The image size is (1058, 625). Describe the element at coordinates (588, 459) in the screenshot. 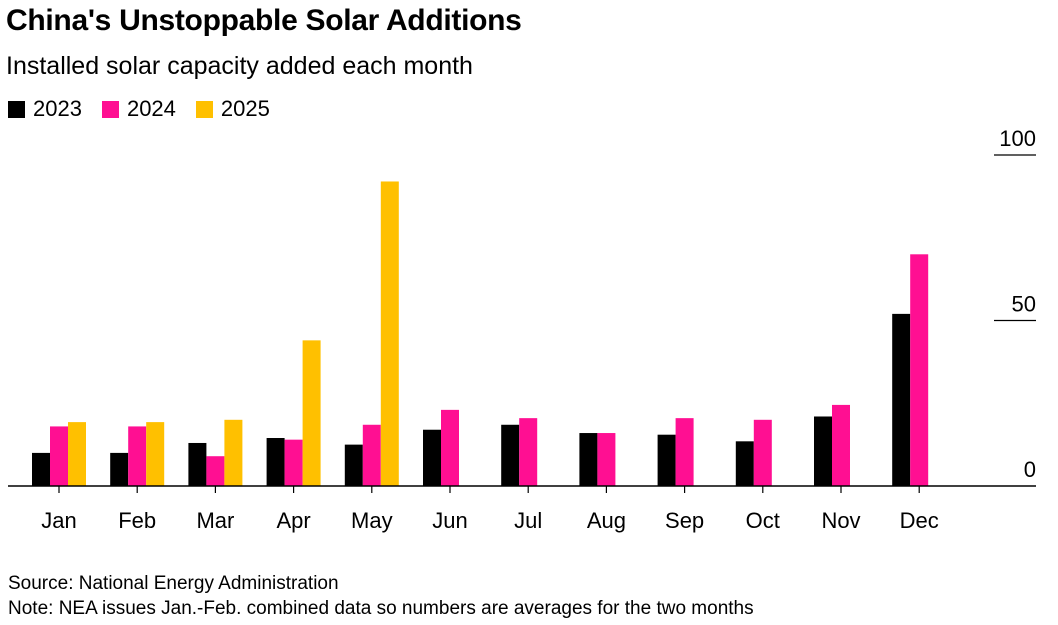

I see `bar-2023-aug` at that location.